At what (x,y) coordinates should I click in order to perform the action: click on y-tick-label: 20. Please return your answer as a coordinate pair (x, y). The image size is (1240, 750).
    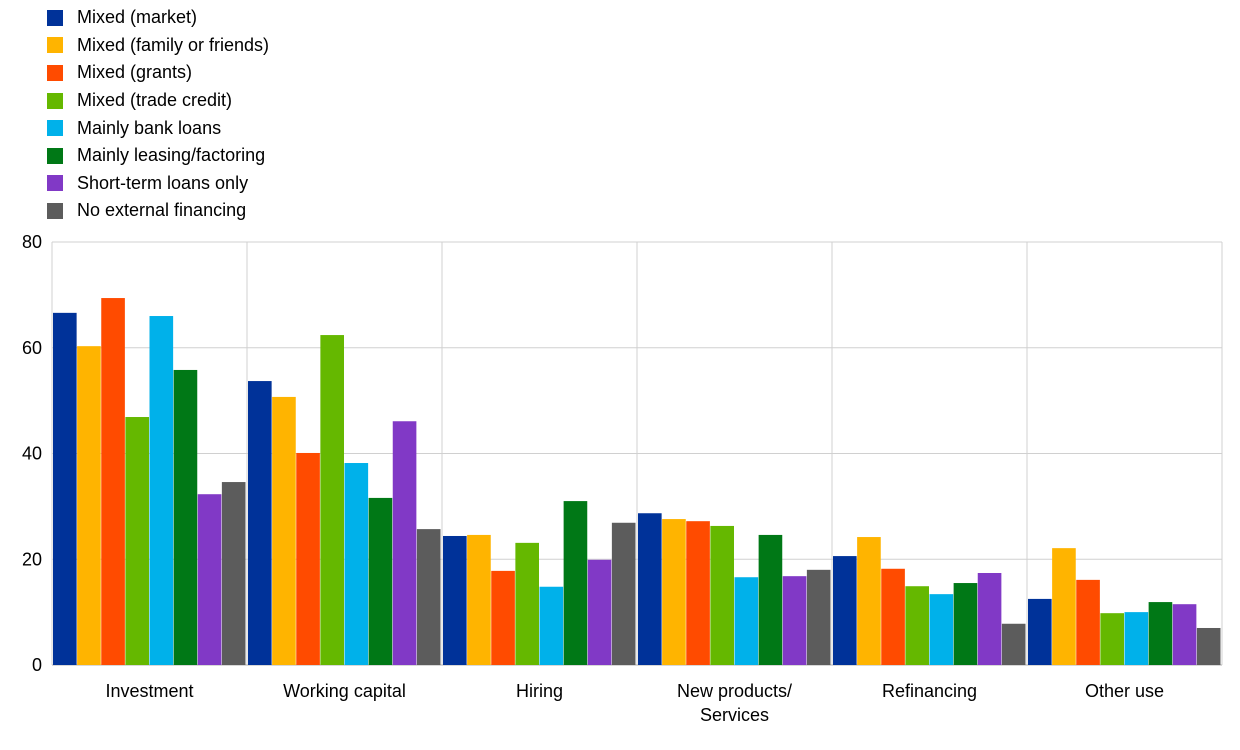
    Looking at the image, I should click on (32, 559).